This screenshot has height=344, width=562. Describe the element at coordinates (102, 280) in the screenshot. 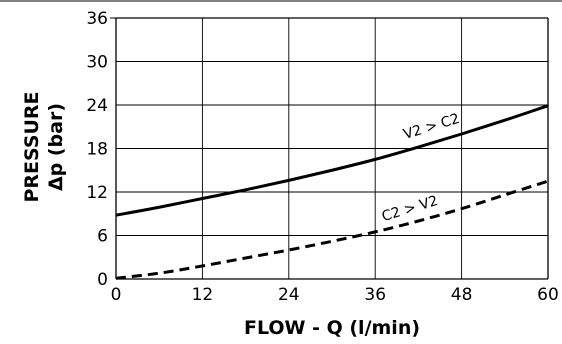

I see `y-tick-label: 0` at that location.